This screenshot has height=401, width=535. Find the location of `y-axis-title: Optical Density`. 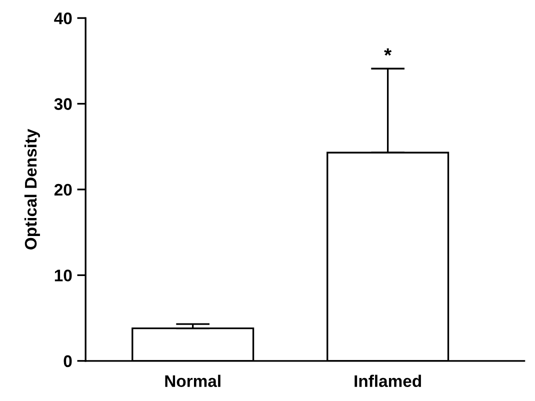

y-axis-title: Optical Density is located at coordinates (32, 189).